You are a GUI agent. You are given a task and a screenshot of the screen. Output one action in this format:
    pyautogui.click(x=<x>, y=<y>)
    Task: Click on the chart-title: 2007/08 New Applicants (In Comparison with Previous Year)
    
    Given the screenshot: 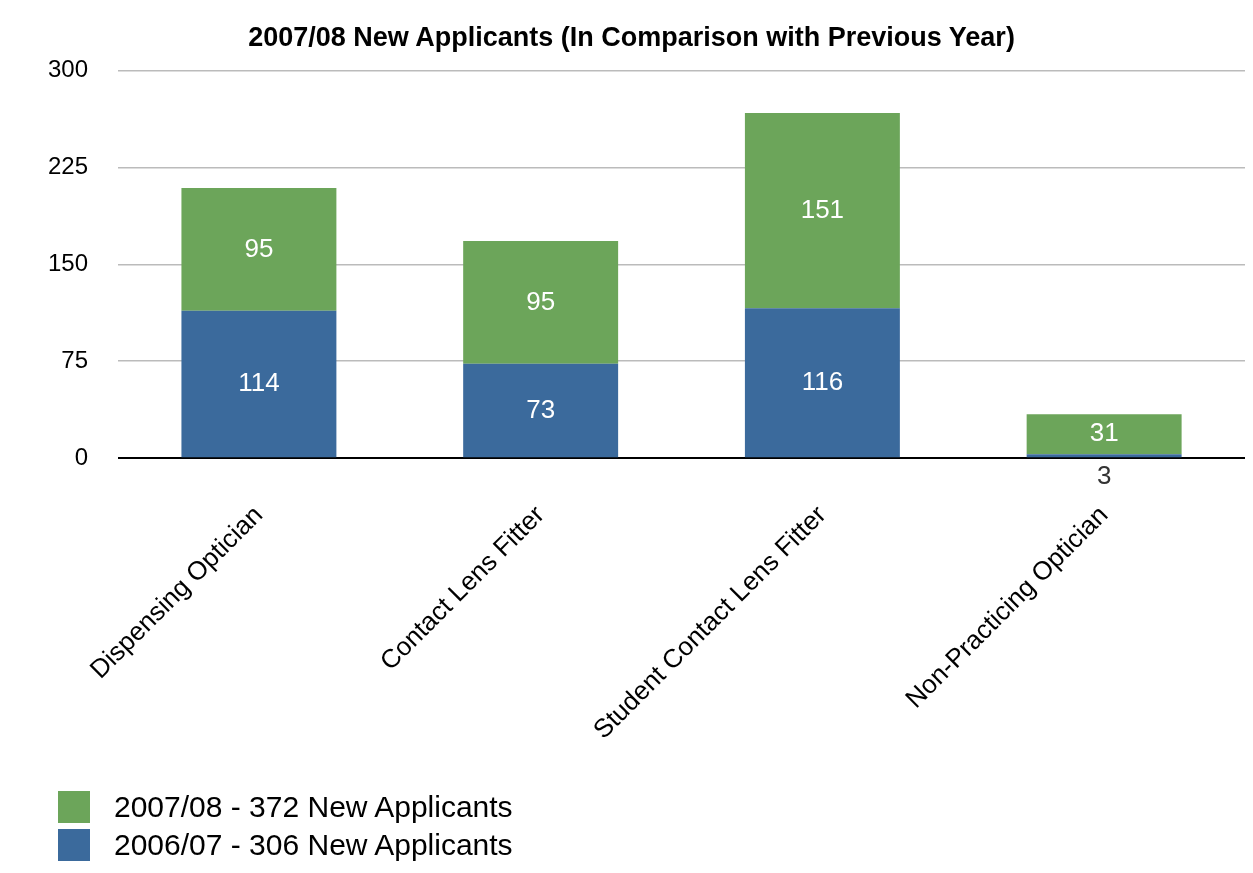 What is the action you would take?
    pyautogui.click(x=631, y=36)
    